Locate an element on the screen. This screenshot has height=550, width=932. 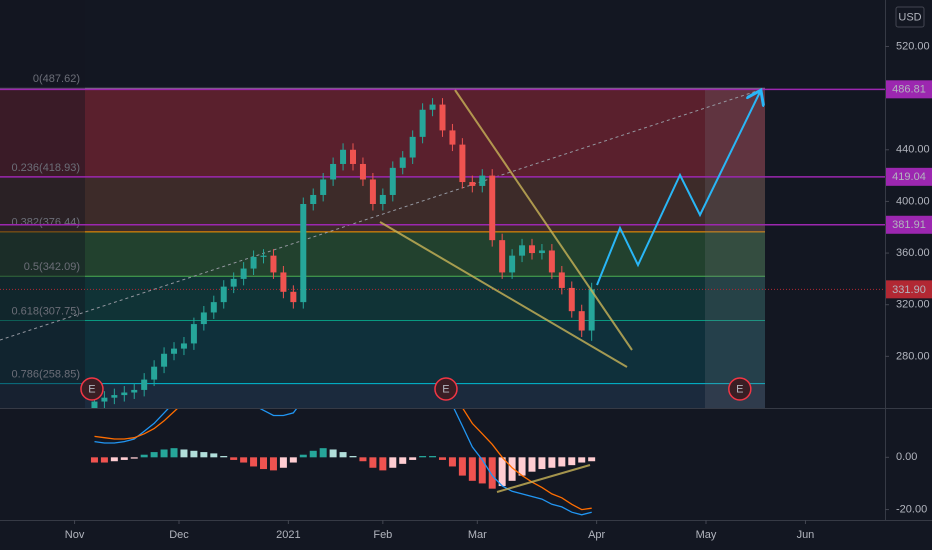
x-tick-label: Mar is located at coordinates (477, 535).